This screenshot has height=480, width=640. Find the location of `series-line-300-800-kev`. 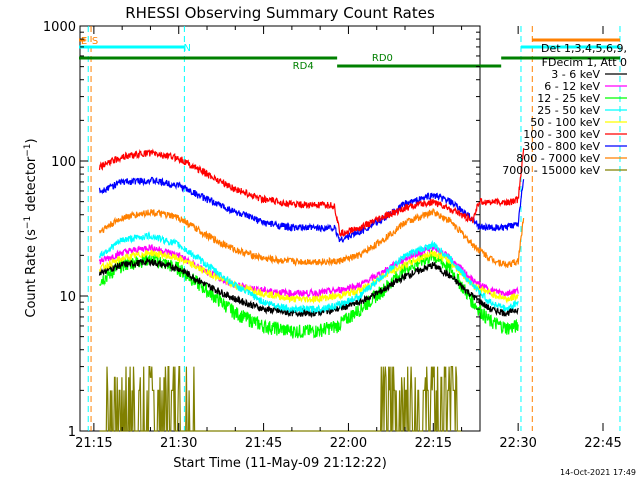

series-line-300-800-kev is located at coordinates (311, 209).